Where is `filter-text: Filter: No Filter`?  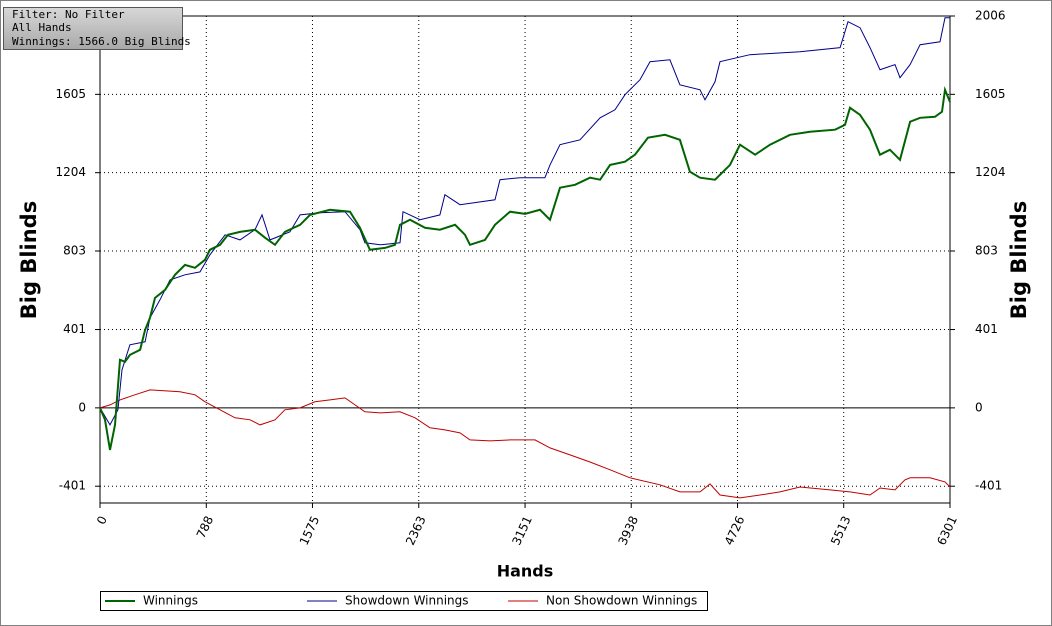 filter-text: Filter: No Filter is located at coordinates (68, 14).